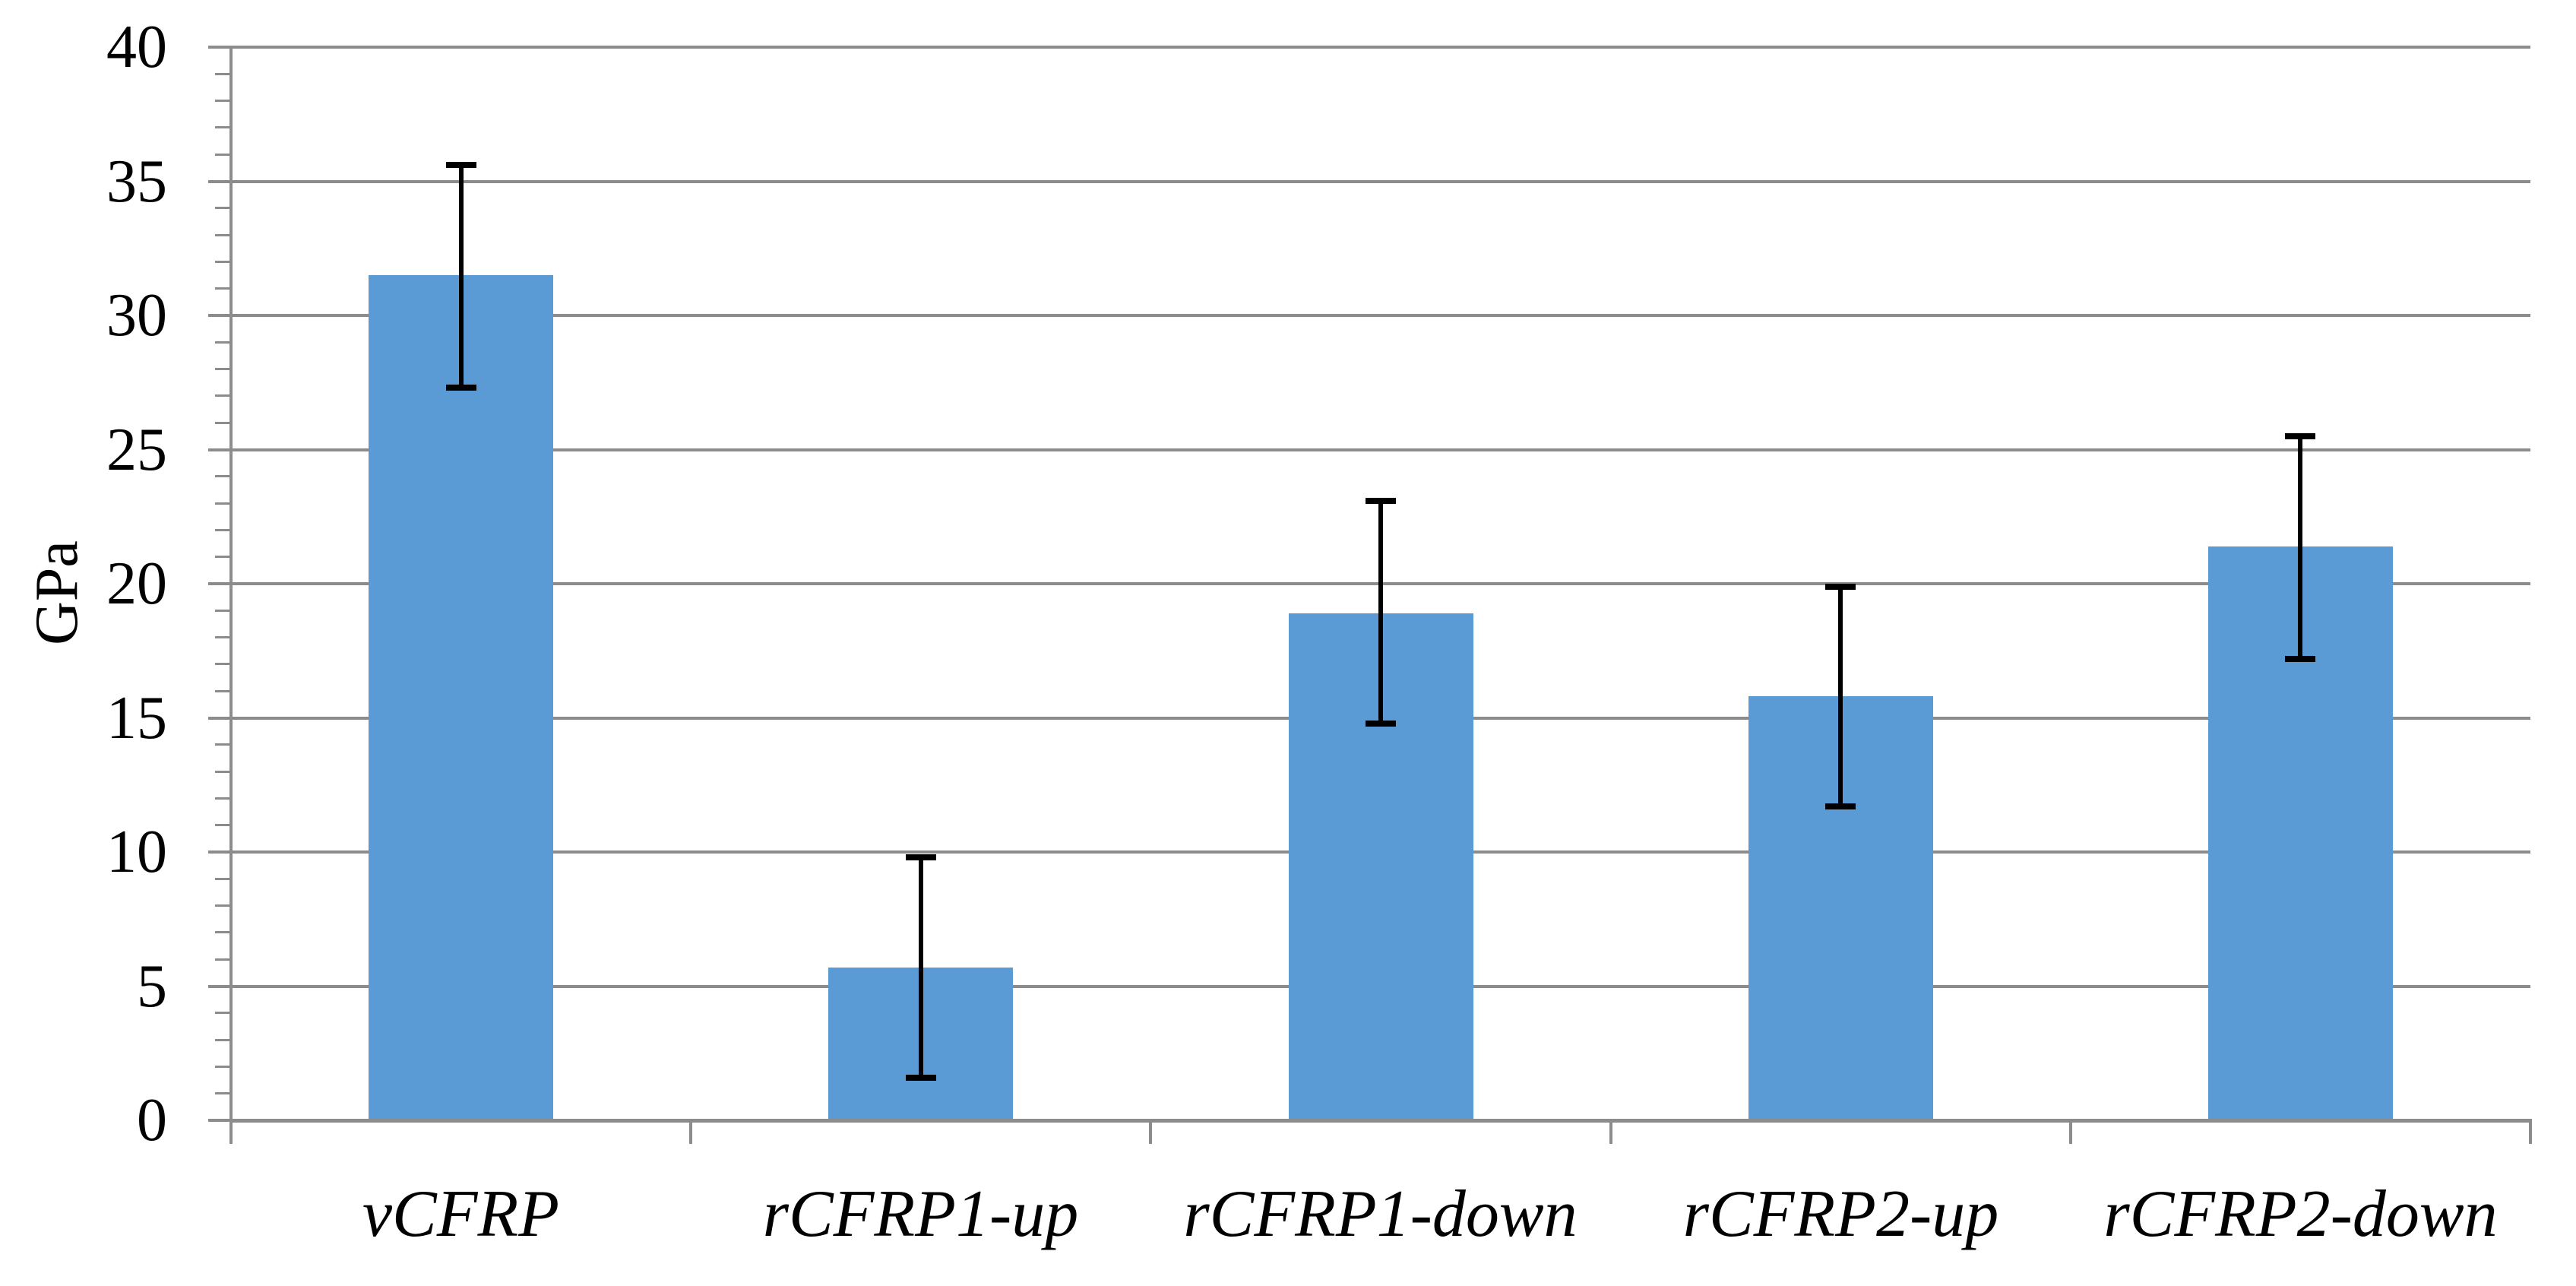 This screenshot has height=1286, width=2576. Describe the element at coordinates (920, 1214) in the screenshot. I see `category-label: rCFRP1-up` at that location.